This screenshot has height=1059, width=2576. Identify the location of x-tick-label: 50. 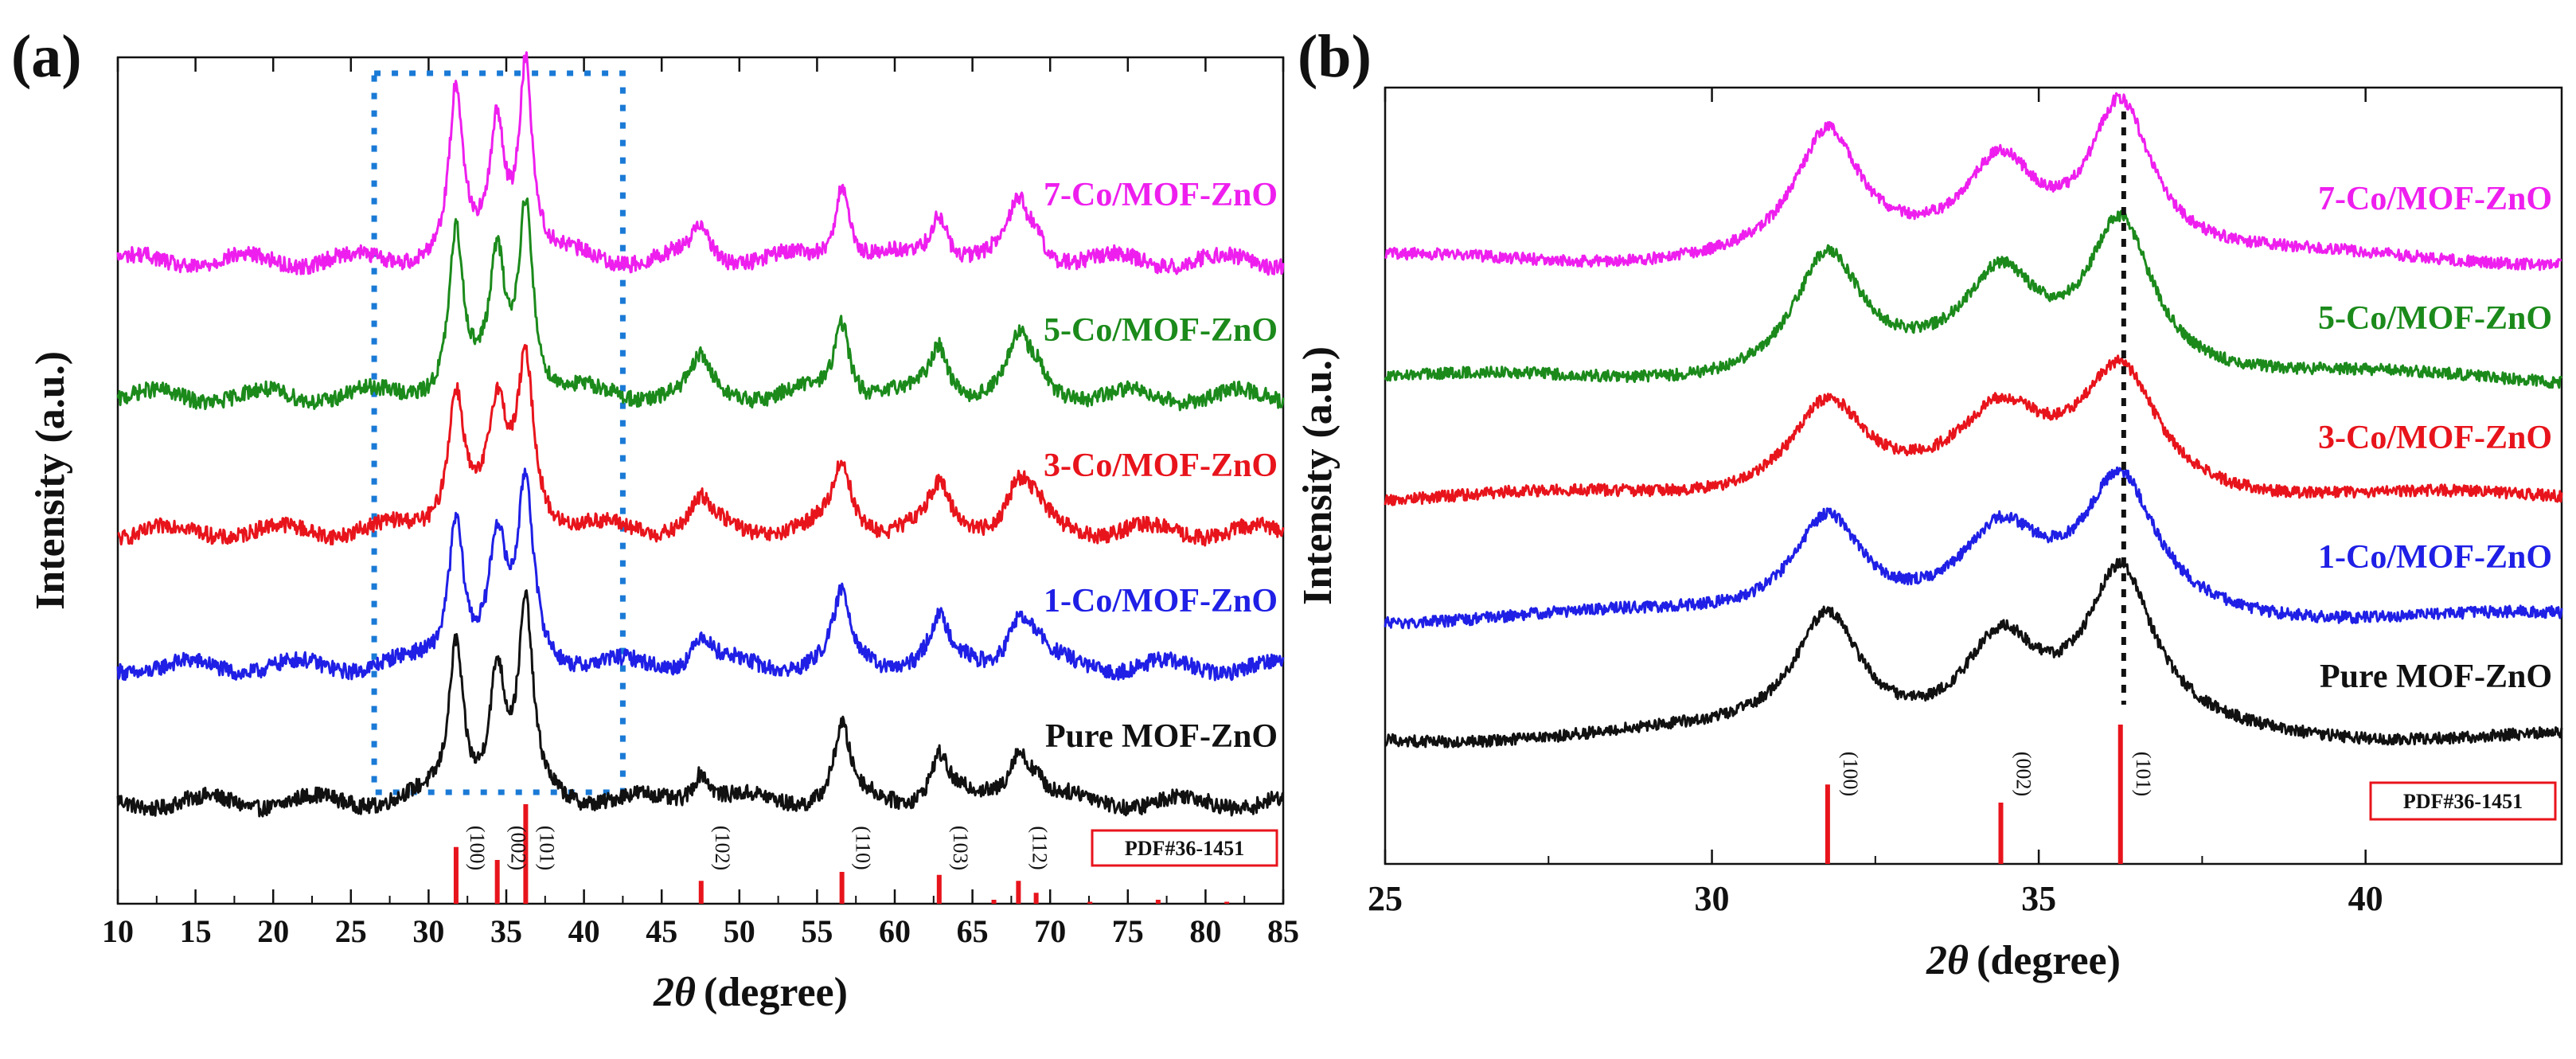
(739, 931).